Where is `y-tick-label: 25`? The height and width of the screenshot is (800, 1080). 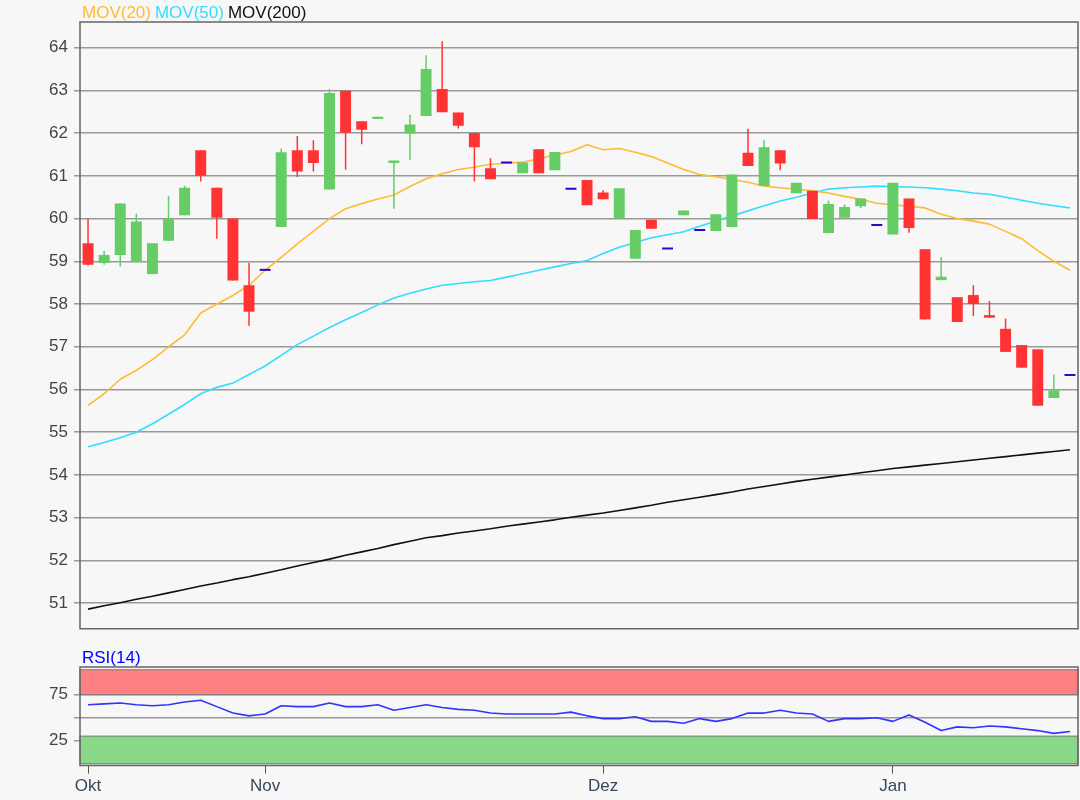
y-tick-label: 25 is located at coordinates (58, 740).